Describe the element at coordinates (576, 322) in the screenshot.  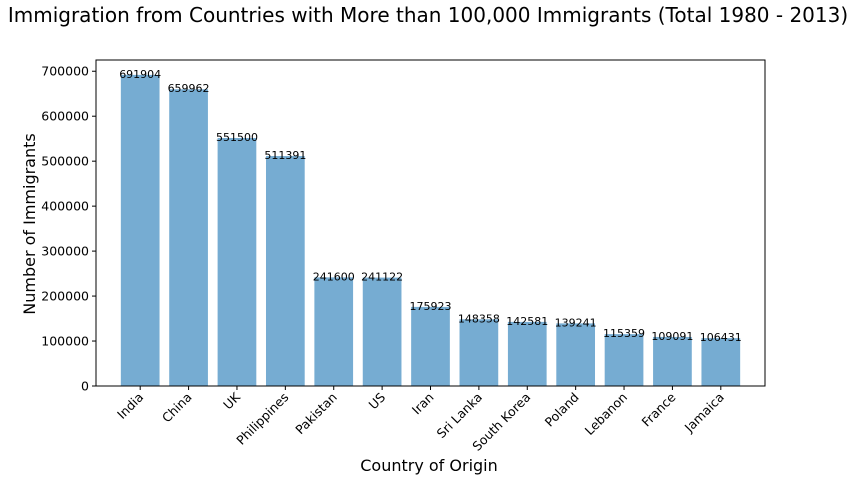
I see `data-label: 139241` at that location.